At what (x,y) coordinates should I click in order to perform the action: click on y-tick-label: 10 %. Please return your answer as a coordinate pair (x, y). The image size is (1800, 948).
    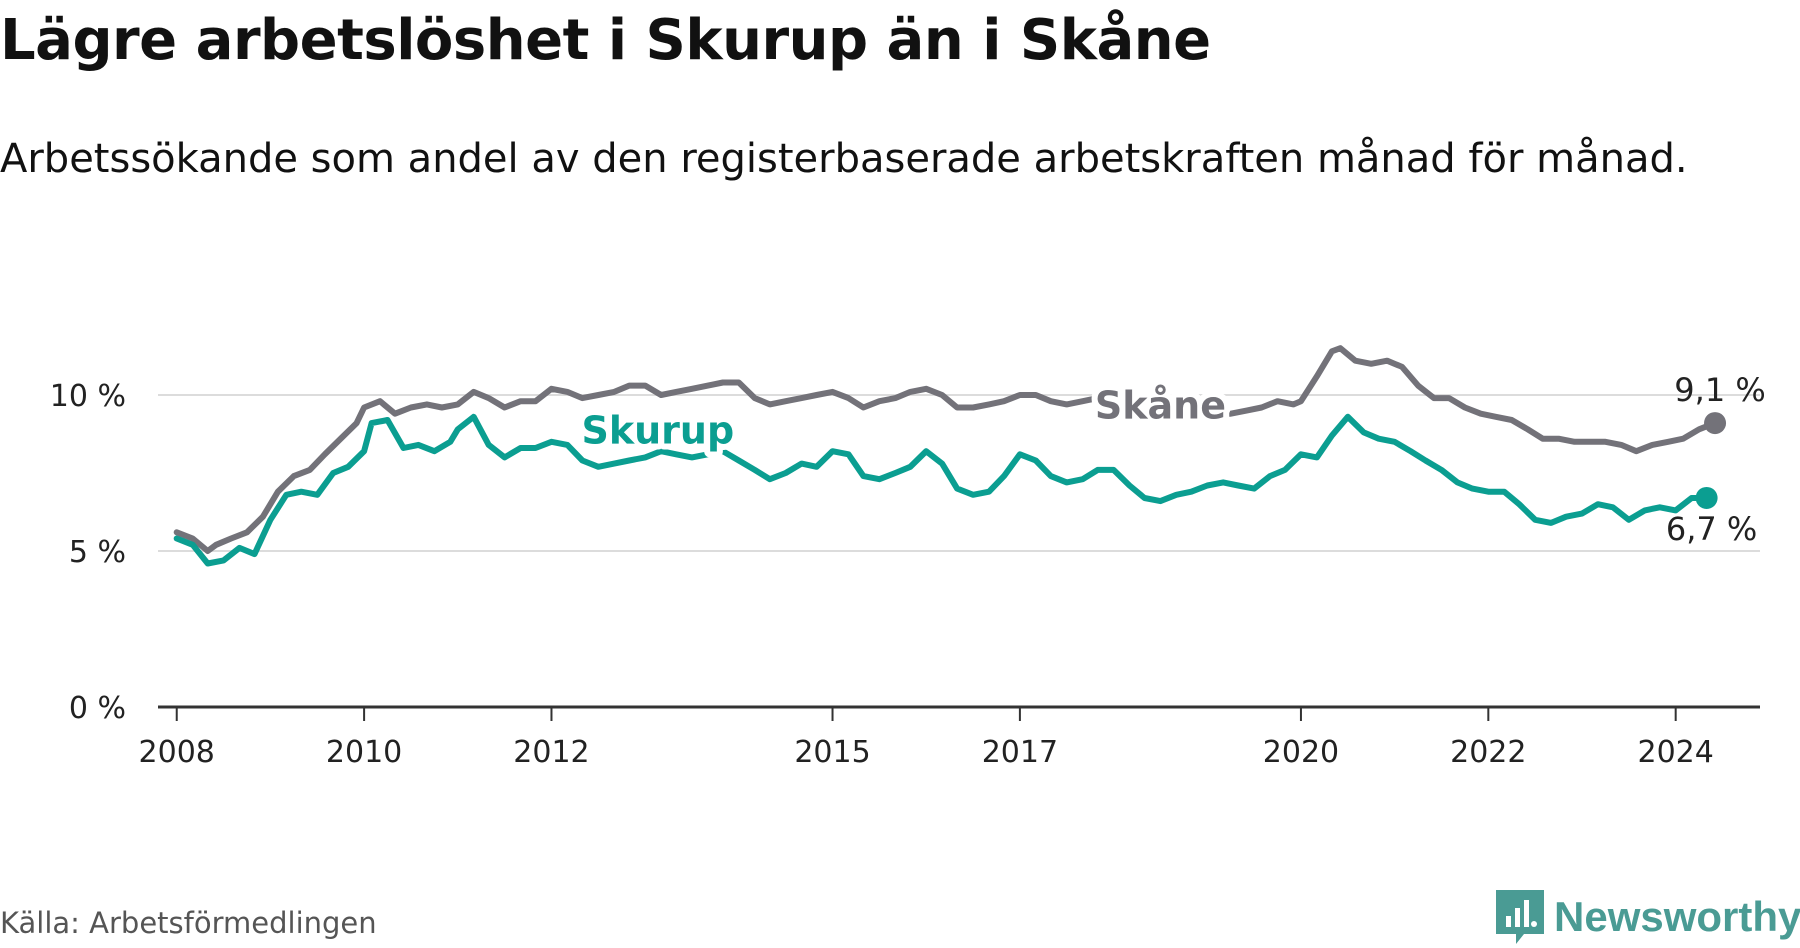
    Looking at the image, I should click on (88, 396).